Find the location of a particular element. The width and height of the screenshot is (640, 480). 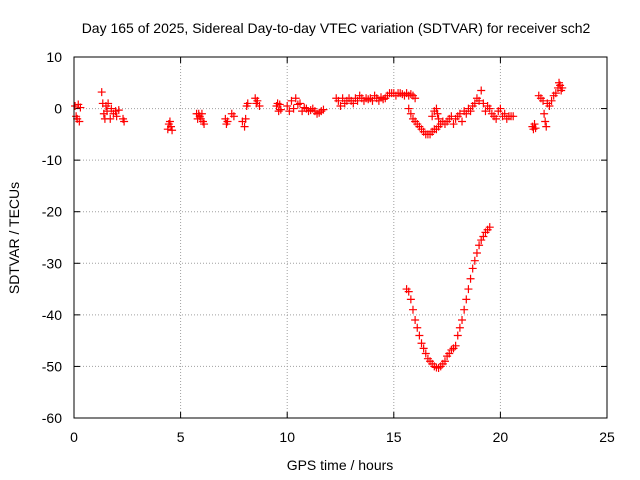

x-axis-label: GPS time / hours is located at coordinates (340, 465).